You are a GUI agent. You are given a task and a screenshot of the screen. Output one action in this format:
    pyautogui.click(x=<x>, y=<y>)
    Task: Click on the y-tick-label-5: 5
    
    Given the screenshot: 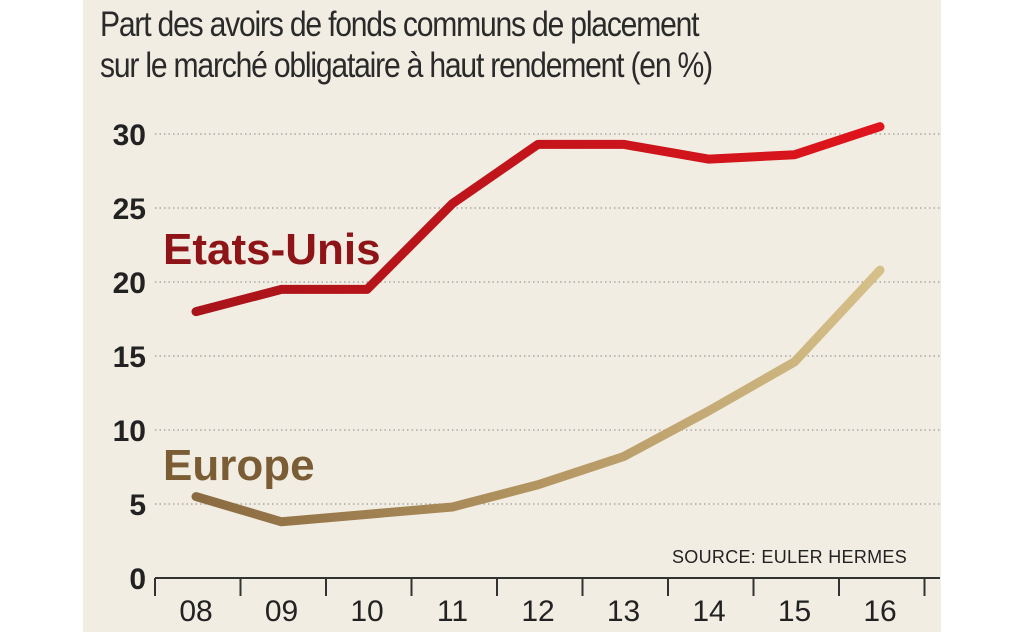 What is the action you would take?
    pyautogui.click(x=137, y=505)
    